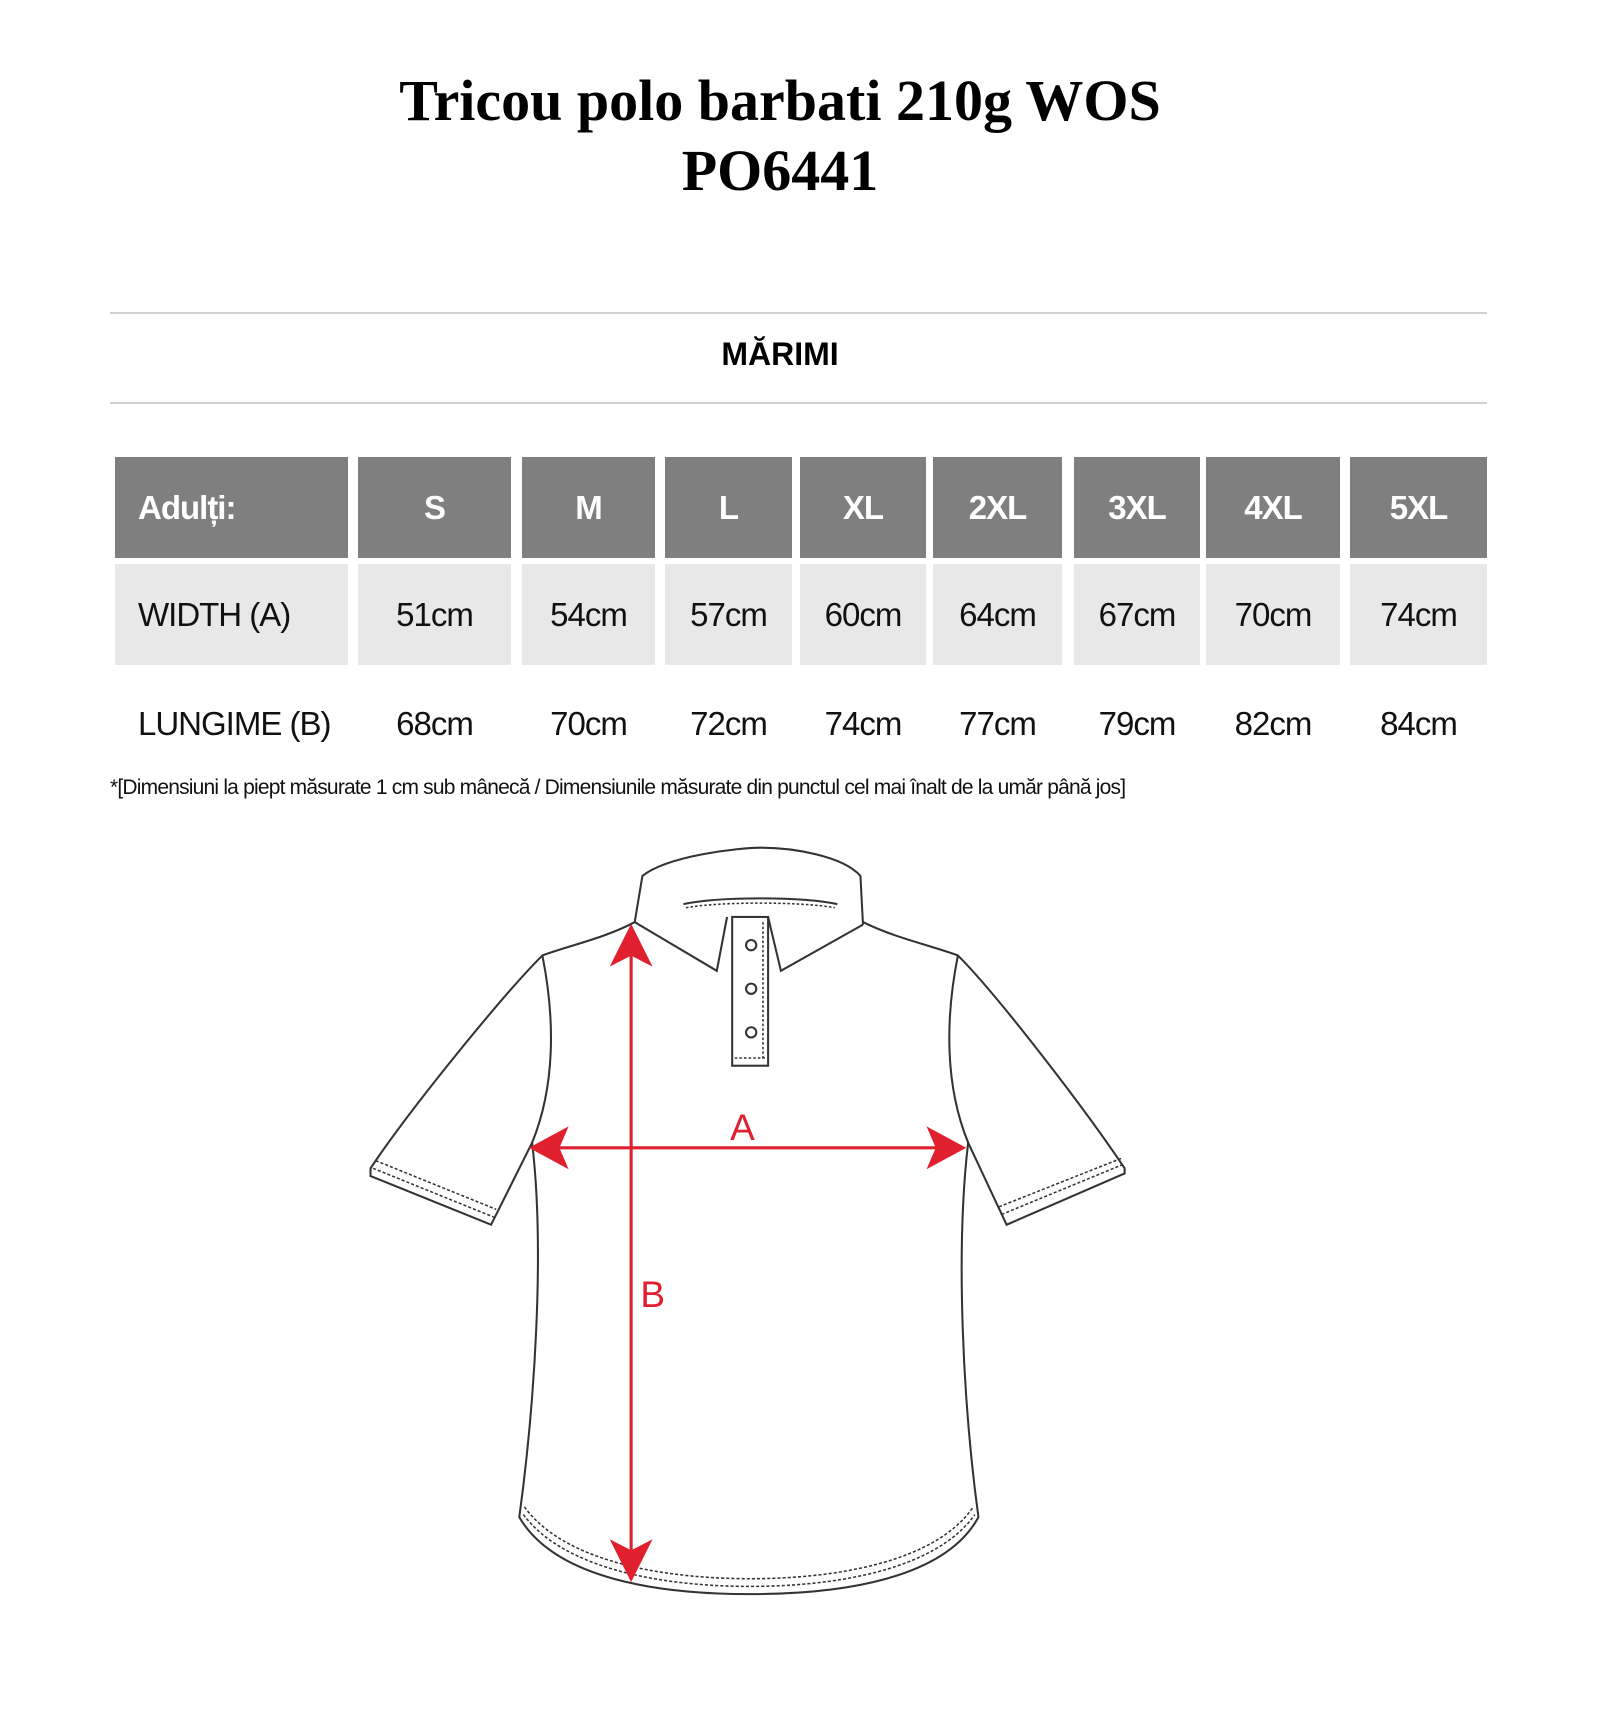 The width and height of the screenshot is (1600, 1710). I want to click on product-title-line2: PO6441, so click(780, 170).